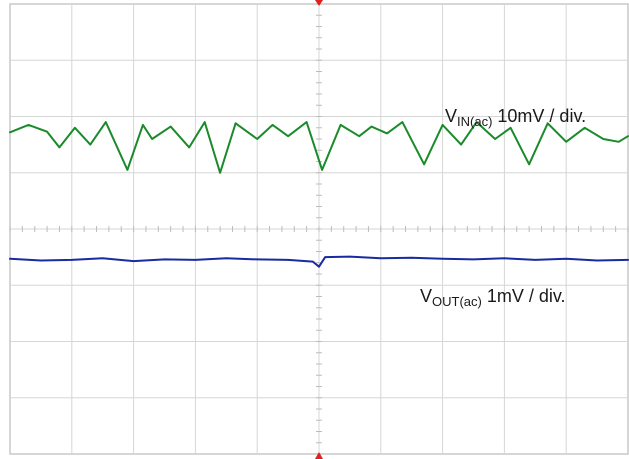  Describe the element at coordinates (516, 117) in the screenshot. I see `vin-trace-label: VIN(ac) 10mV / div.` at that location.